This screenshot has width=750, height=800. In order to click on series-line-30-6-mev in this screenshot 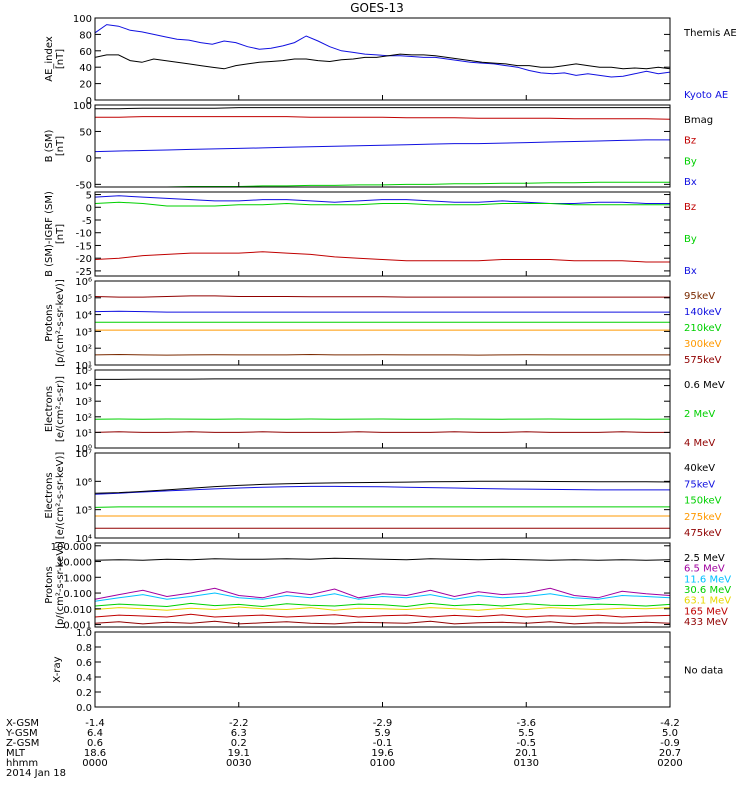, I will do `click(382, 605)`.